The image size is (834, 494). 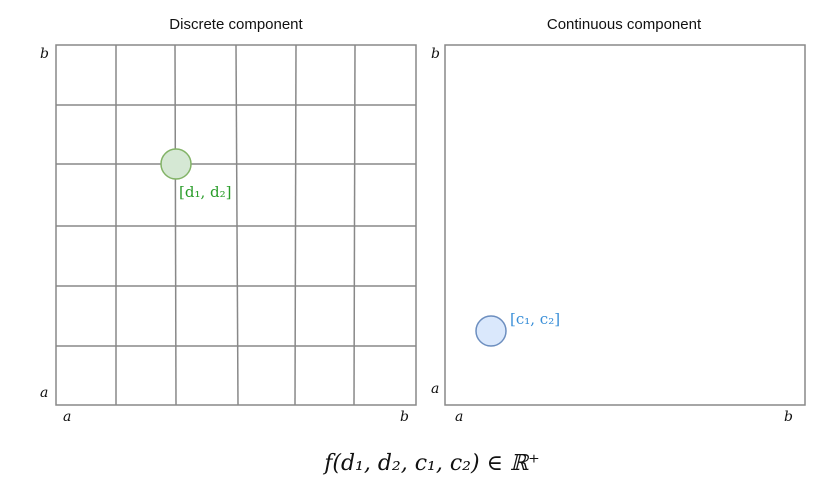 What do you see at coordinates (491, 331) in the screenshot?
I see `continuous-point` at bounding box center [491, 331].